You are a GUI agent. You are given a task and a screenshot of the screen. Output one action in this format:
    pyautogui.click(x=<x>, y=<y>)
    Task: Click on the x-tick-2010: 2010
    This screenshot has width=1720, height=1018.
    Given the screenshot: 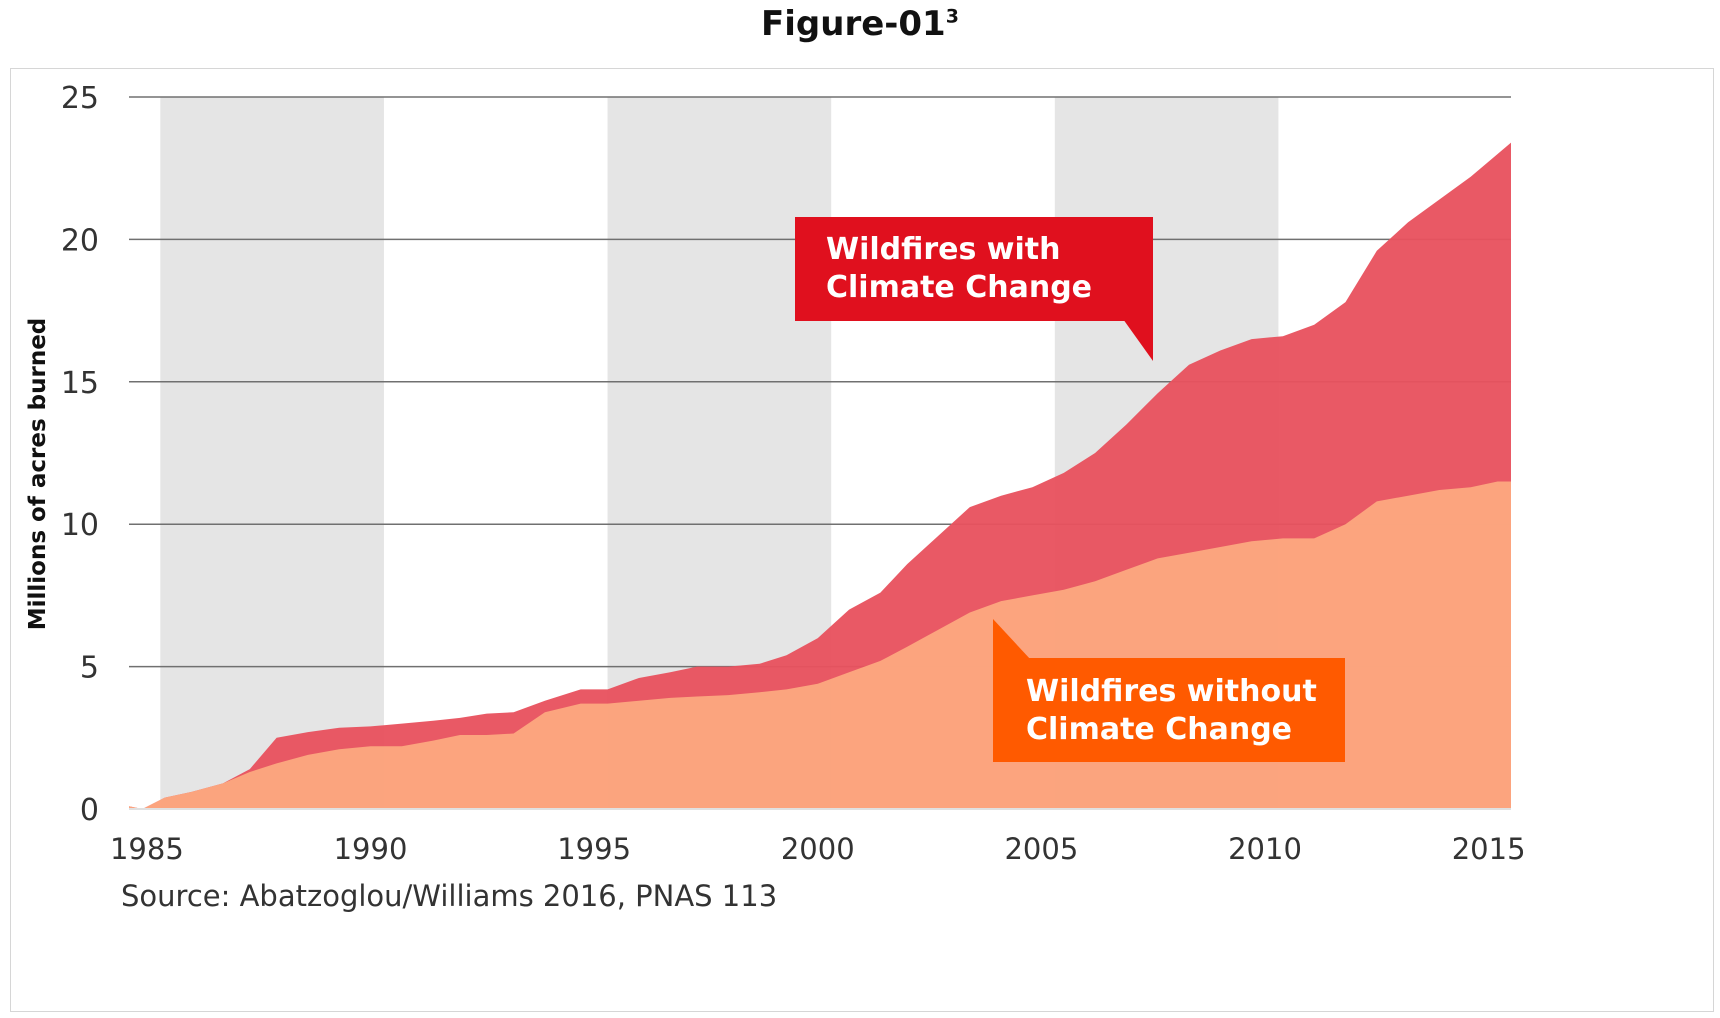 What is the action you would take?
    pyautogui.click(x=1265, y=849)
    